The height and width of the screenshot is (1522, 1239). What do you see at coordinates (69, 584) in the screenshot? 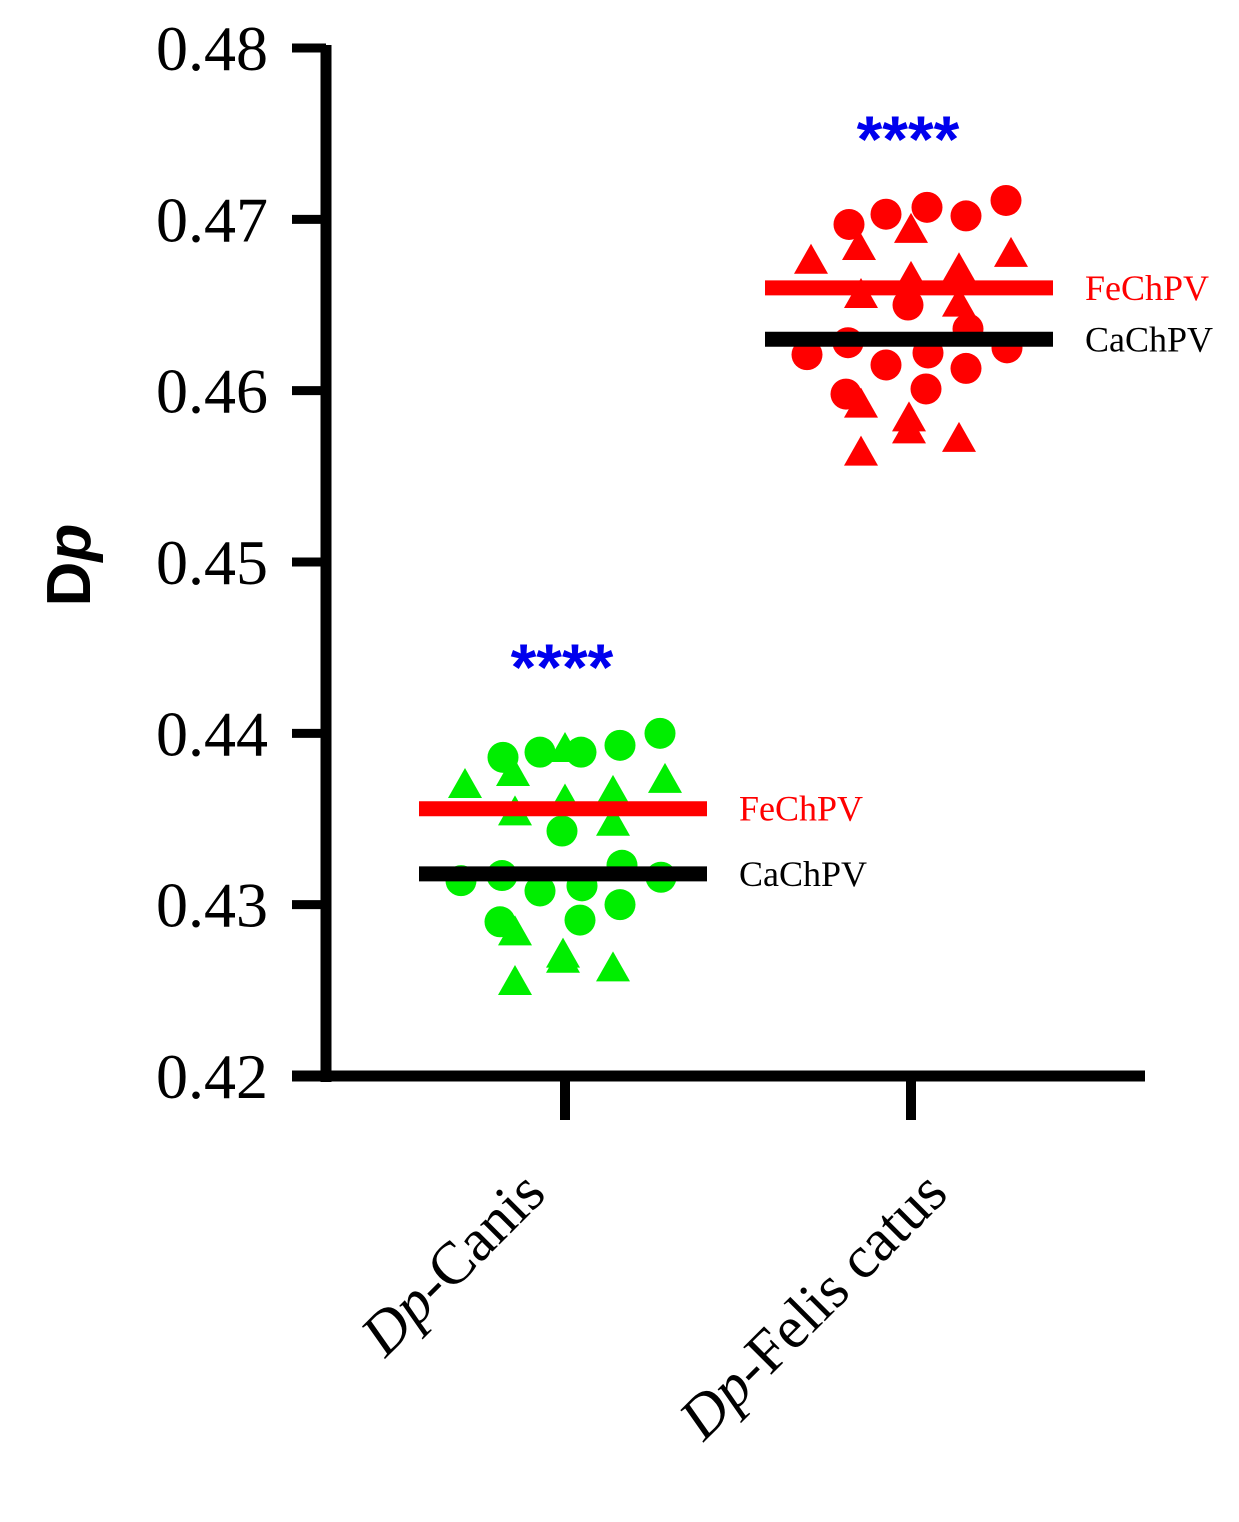
I see `y-axis-label-main: D` at bounding box center [69, 584].